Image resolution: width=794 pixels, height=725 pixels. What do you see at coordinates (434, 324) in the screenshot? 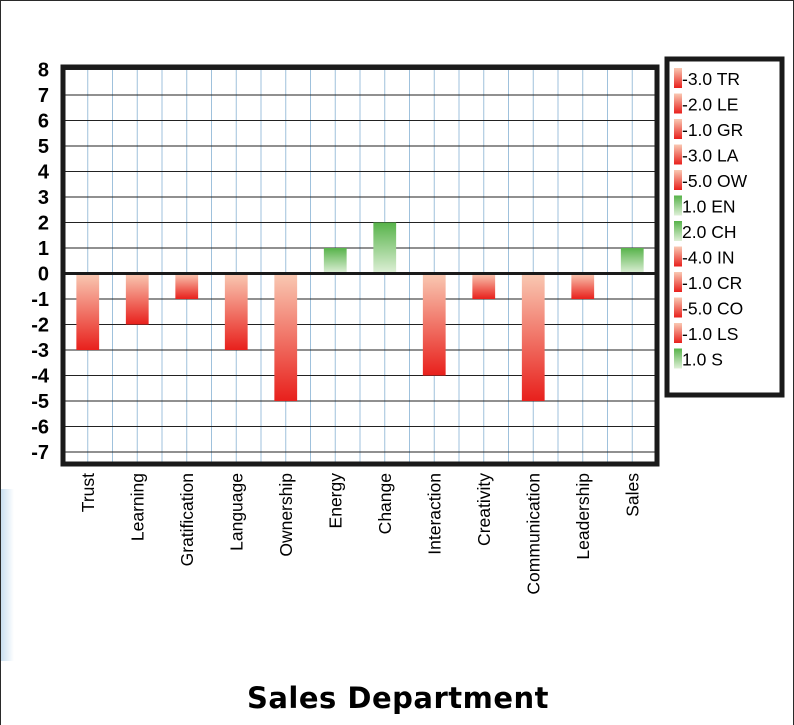
I see `bar-interaction` at bounding box center [434, 324].